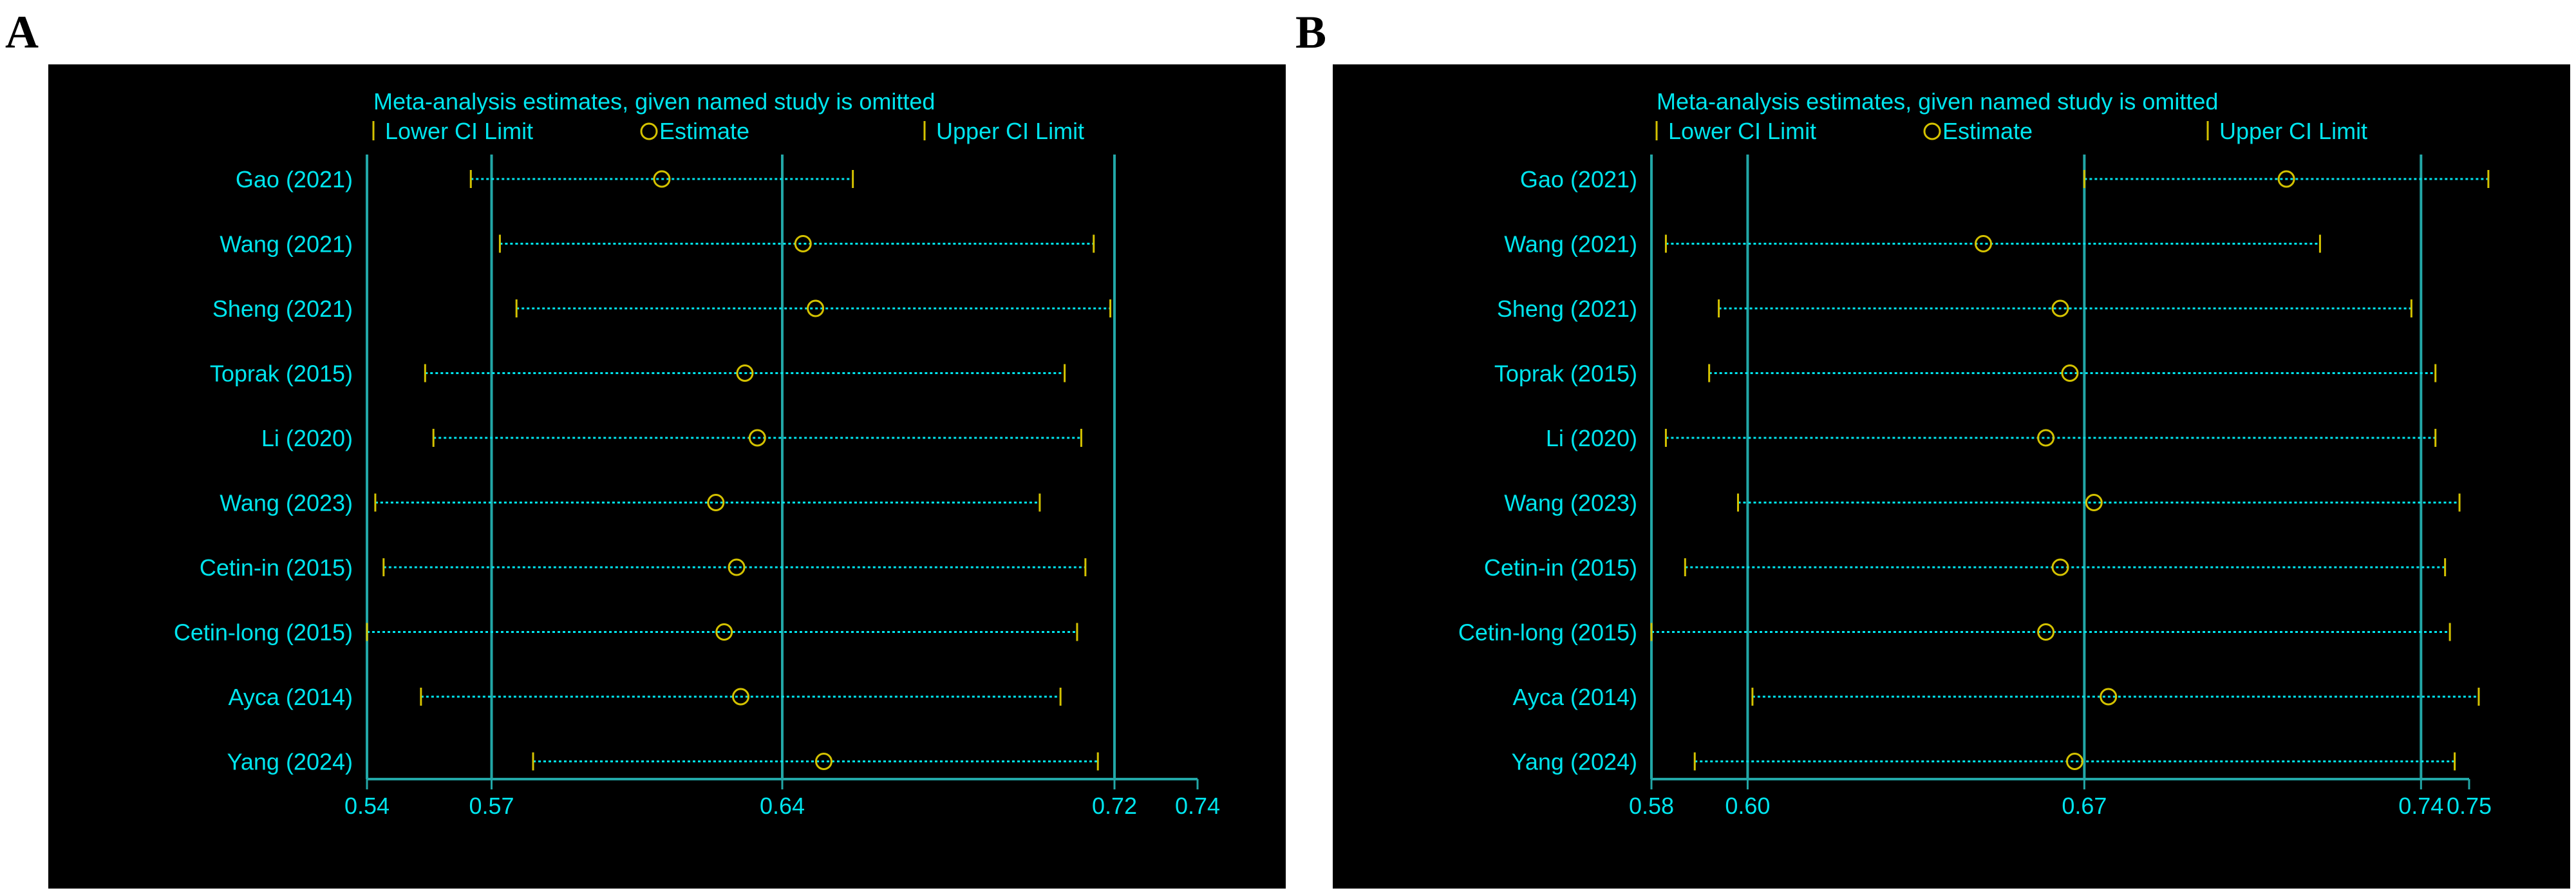  I want to click on x-tick-label: 0.67, so click(2084, 806).